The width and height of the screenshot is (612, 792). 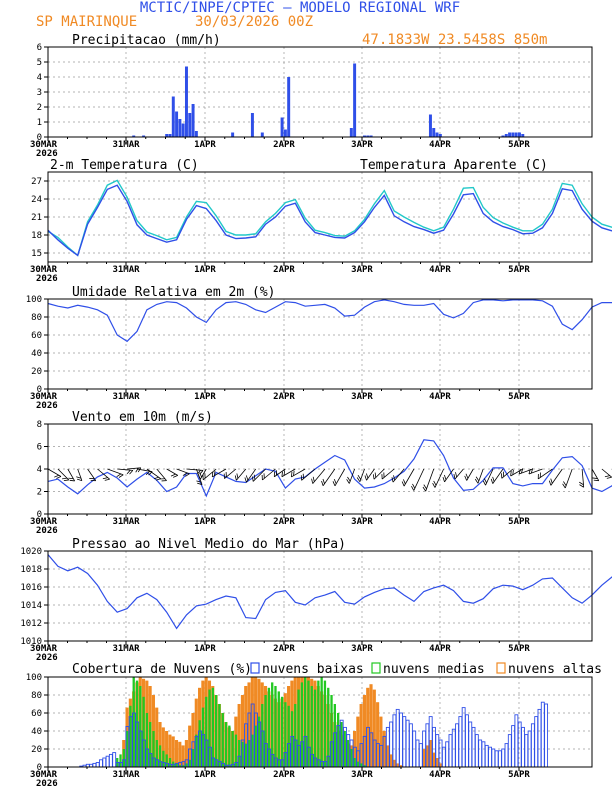 What do you see at coordinates (254, 22) in the screenshot?
I see `header-run-date: 30/03/2026 00Z` at bounding box center [254, 22].